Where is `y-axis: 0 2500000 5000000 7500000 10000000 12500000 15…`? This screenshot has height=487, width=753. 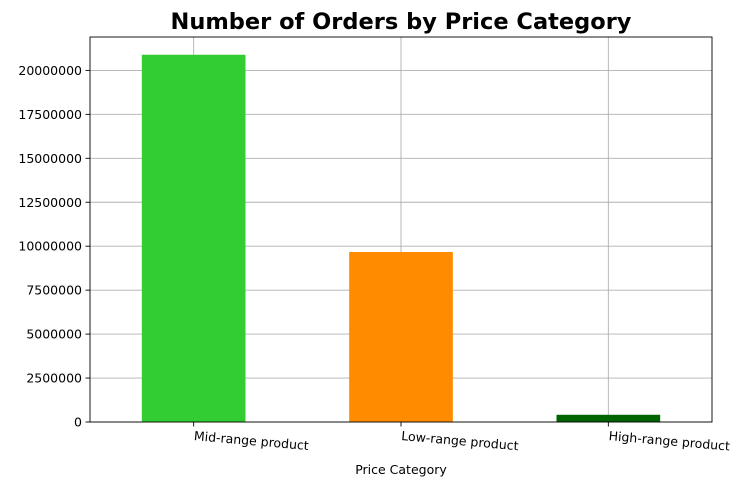
y-axis: 0 2500000 5000000 7500000 10000000 12500000 15… is located at coordinates (54, 246).